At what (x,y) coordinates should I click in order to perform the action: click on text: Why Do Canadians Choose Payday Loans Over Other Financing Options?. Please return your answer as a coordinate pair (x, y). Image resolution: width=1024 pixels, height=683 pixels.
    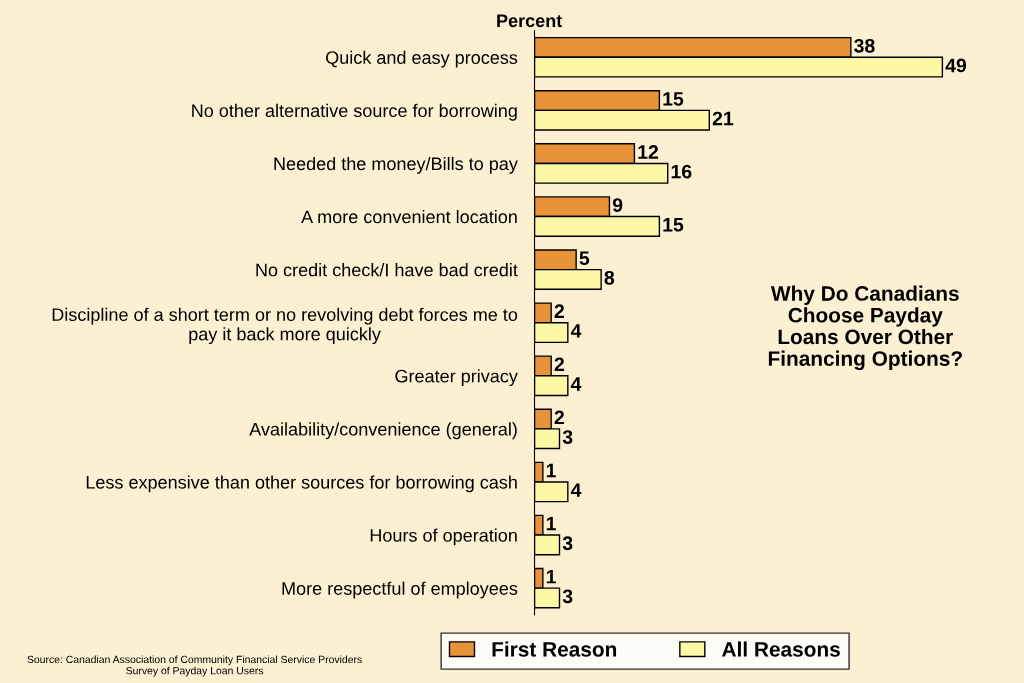
    Looking at the image, I should click on (865, 328).